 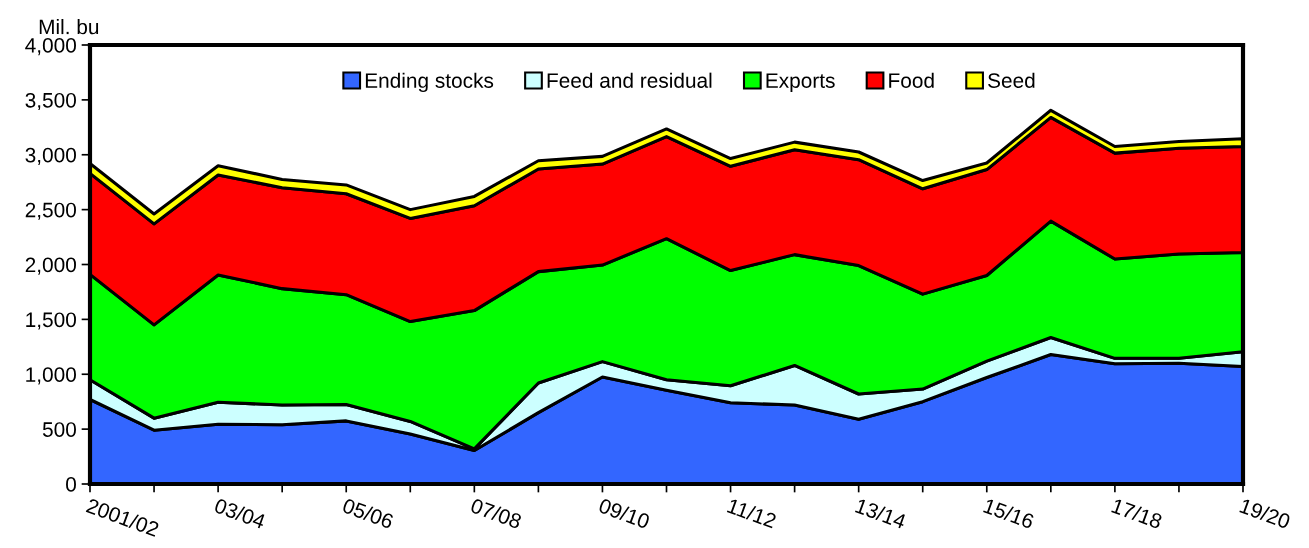 What do you see at coordinates (368, 513) in the screenshot?
I see `x-tick-label: 05/06` at bounding box center [368, 513].